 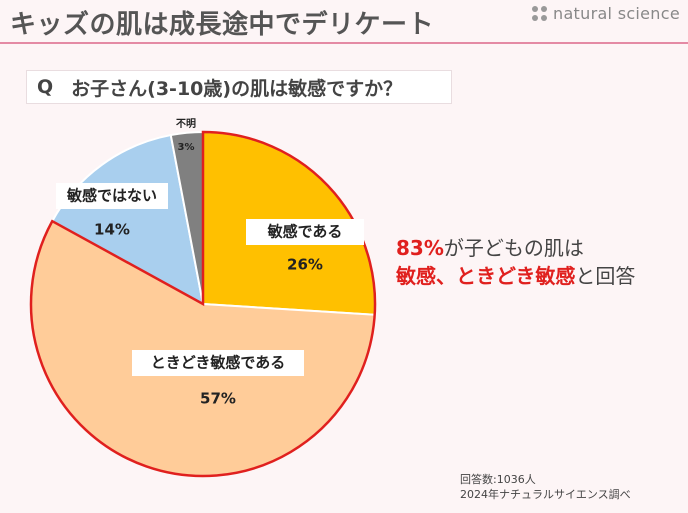 What do you see at coordinates (127, 219) in the screenshot?
I see `pie-slice-not-sensitive` at bounding box center [127, 219].